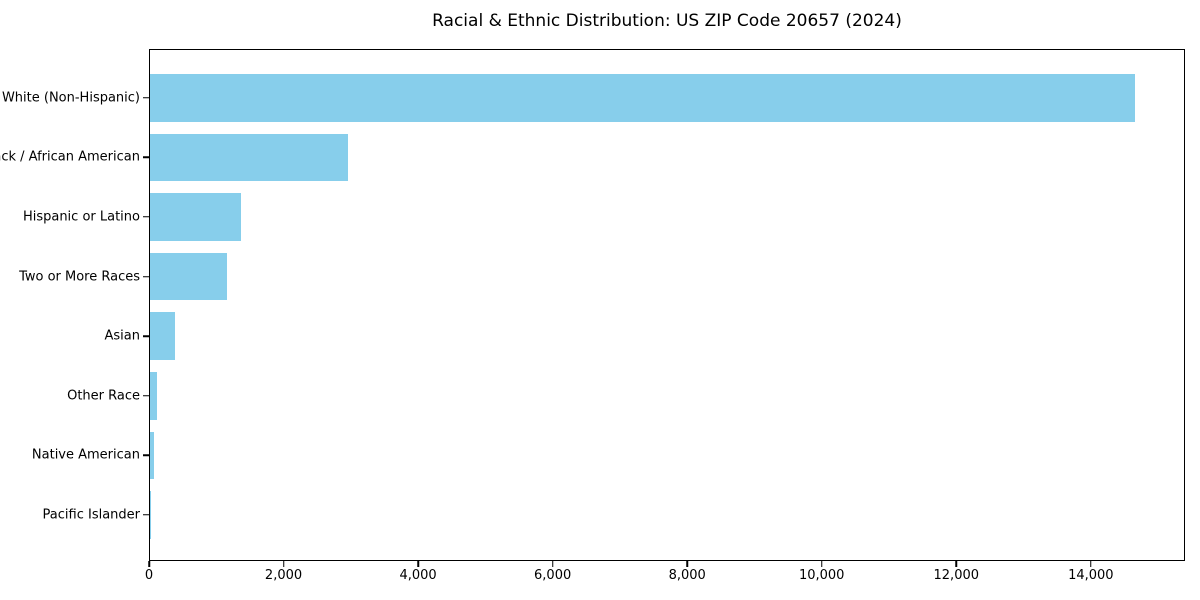  Describe the element at coordinates (821, 575) in the screenshot. I see `x-tick-label: 10,000` at that location.